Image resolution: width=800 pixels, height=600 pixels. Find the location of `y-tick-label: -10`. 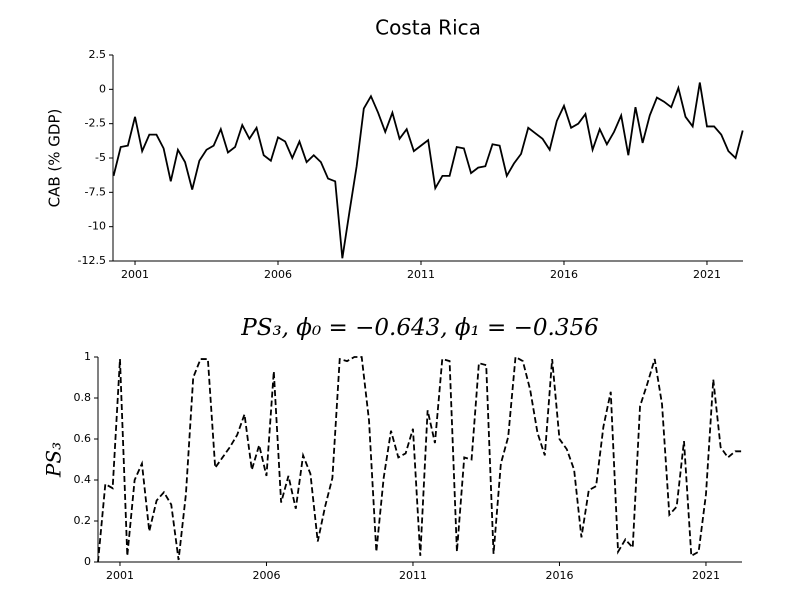

y-tick-label: -10 is located at coordinates (97, 226).